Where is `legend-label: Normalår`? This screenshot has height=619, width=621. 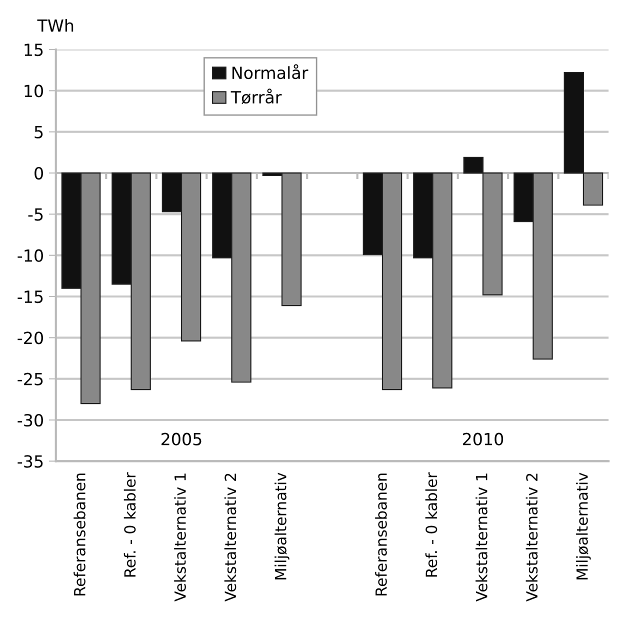 legend-label: Normalår is located at coordinates (270, 72).